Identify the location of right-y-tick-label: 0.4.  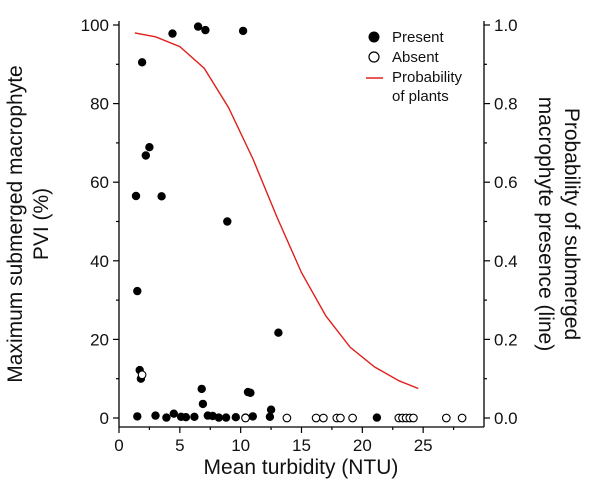
(506, 261).